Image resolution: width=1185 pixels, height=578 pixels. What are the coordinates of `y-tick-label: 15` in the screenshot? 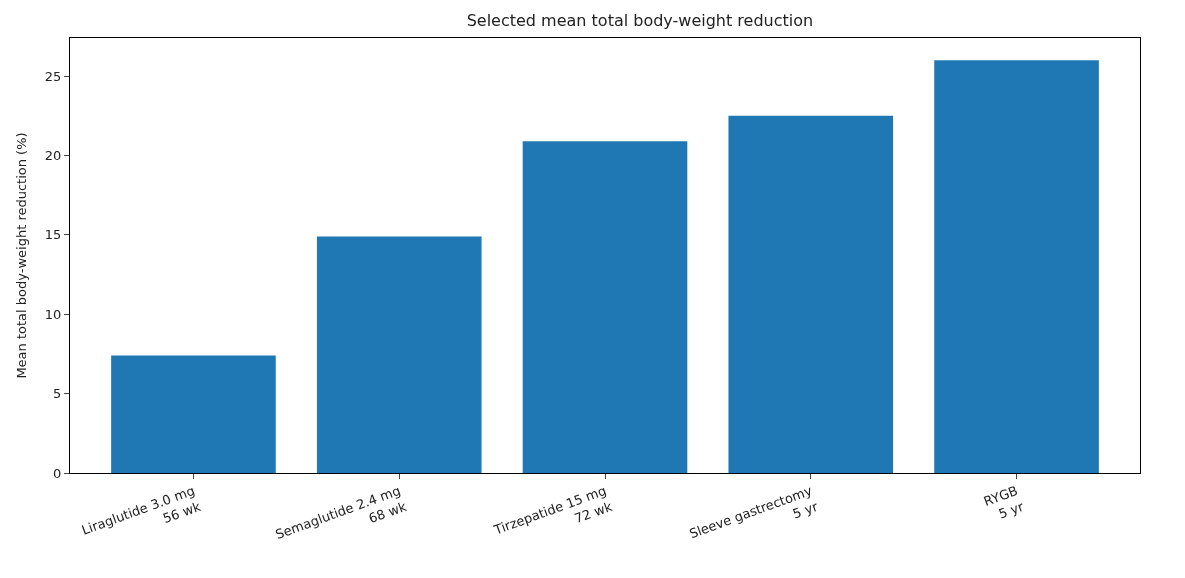 It's located at (53, 235).